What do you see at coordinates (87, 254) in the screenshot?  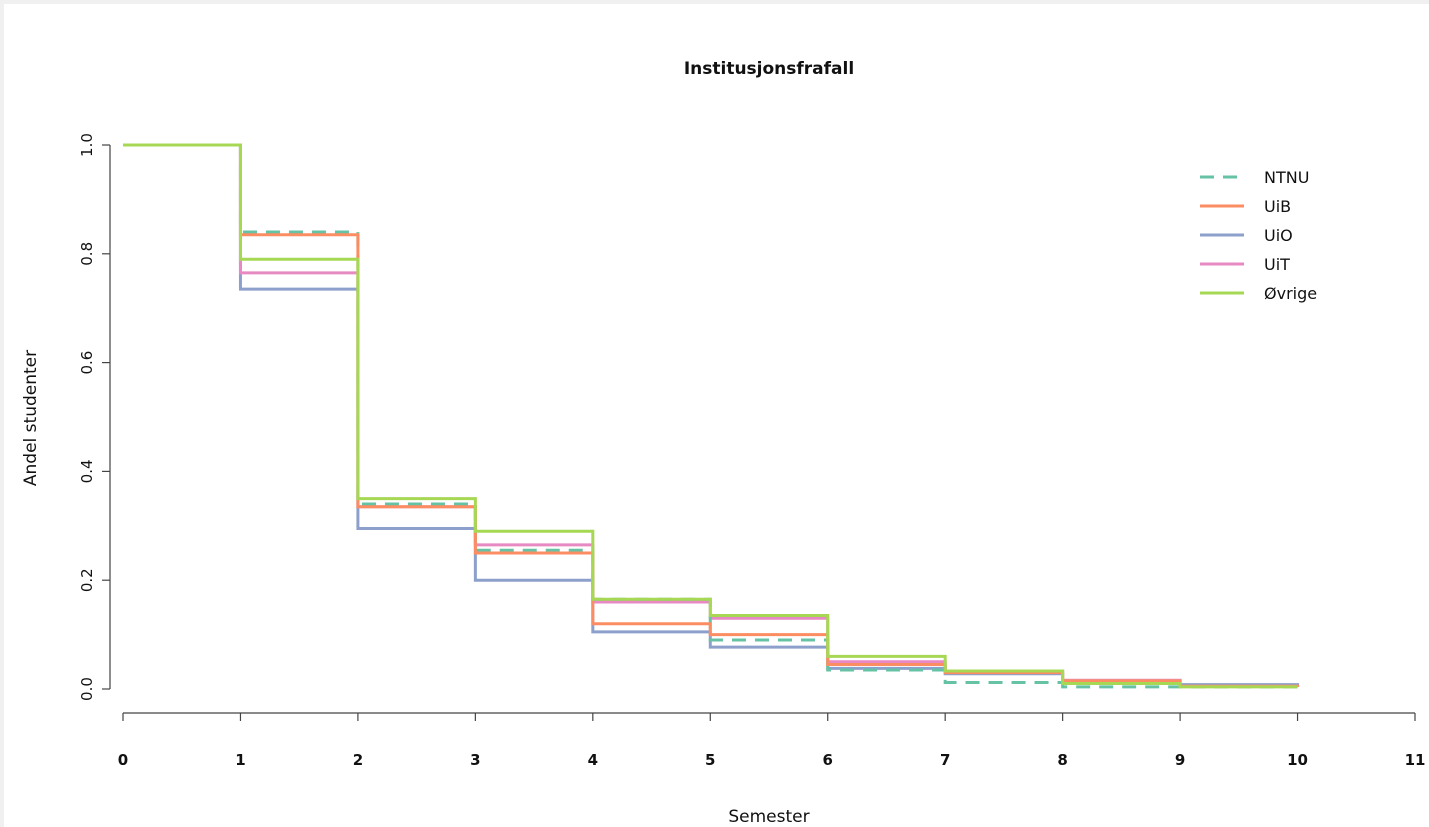 I see `y-tick-label: 0.8` at bounding box center [87, 254].